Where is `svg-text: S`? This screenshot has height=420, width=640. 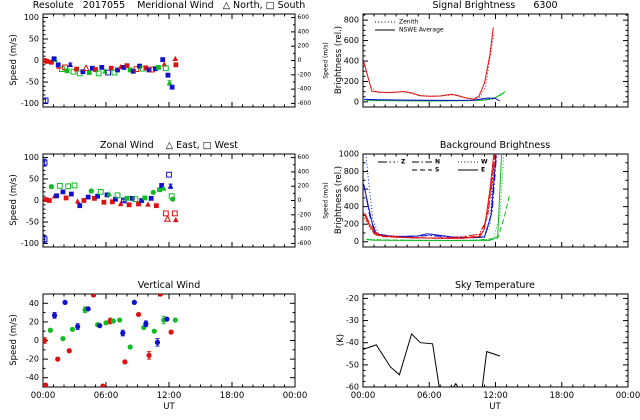 svg-text: S is located at coordinates (437, 170).